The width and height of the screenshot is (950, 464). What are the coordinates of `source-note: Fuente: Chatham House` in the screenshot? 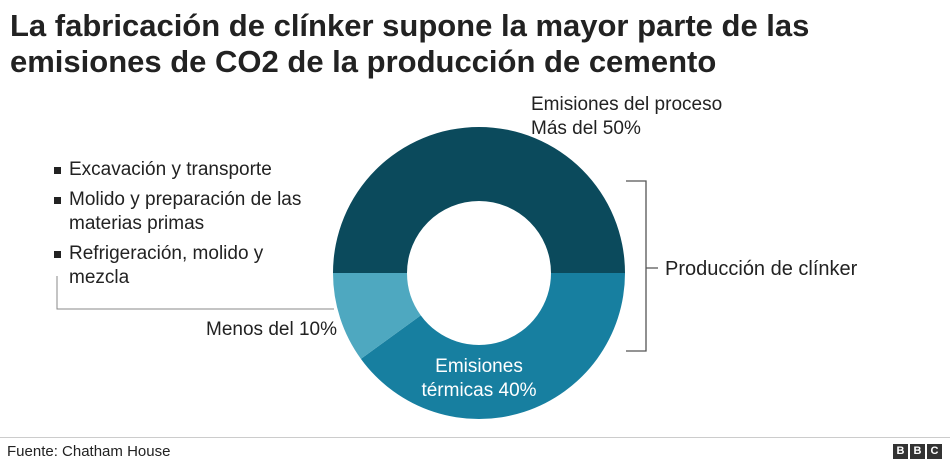 It's located at (89, 451).